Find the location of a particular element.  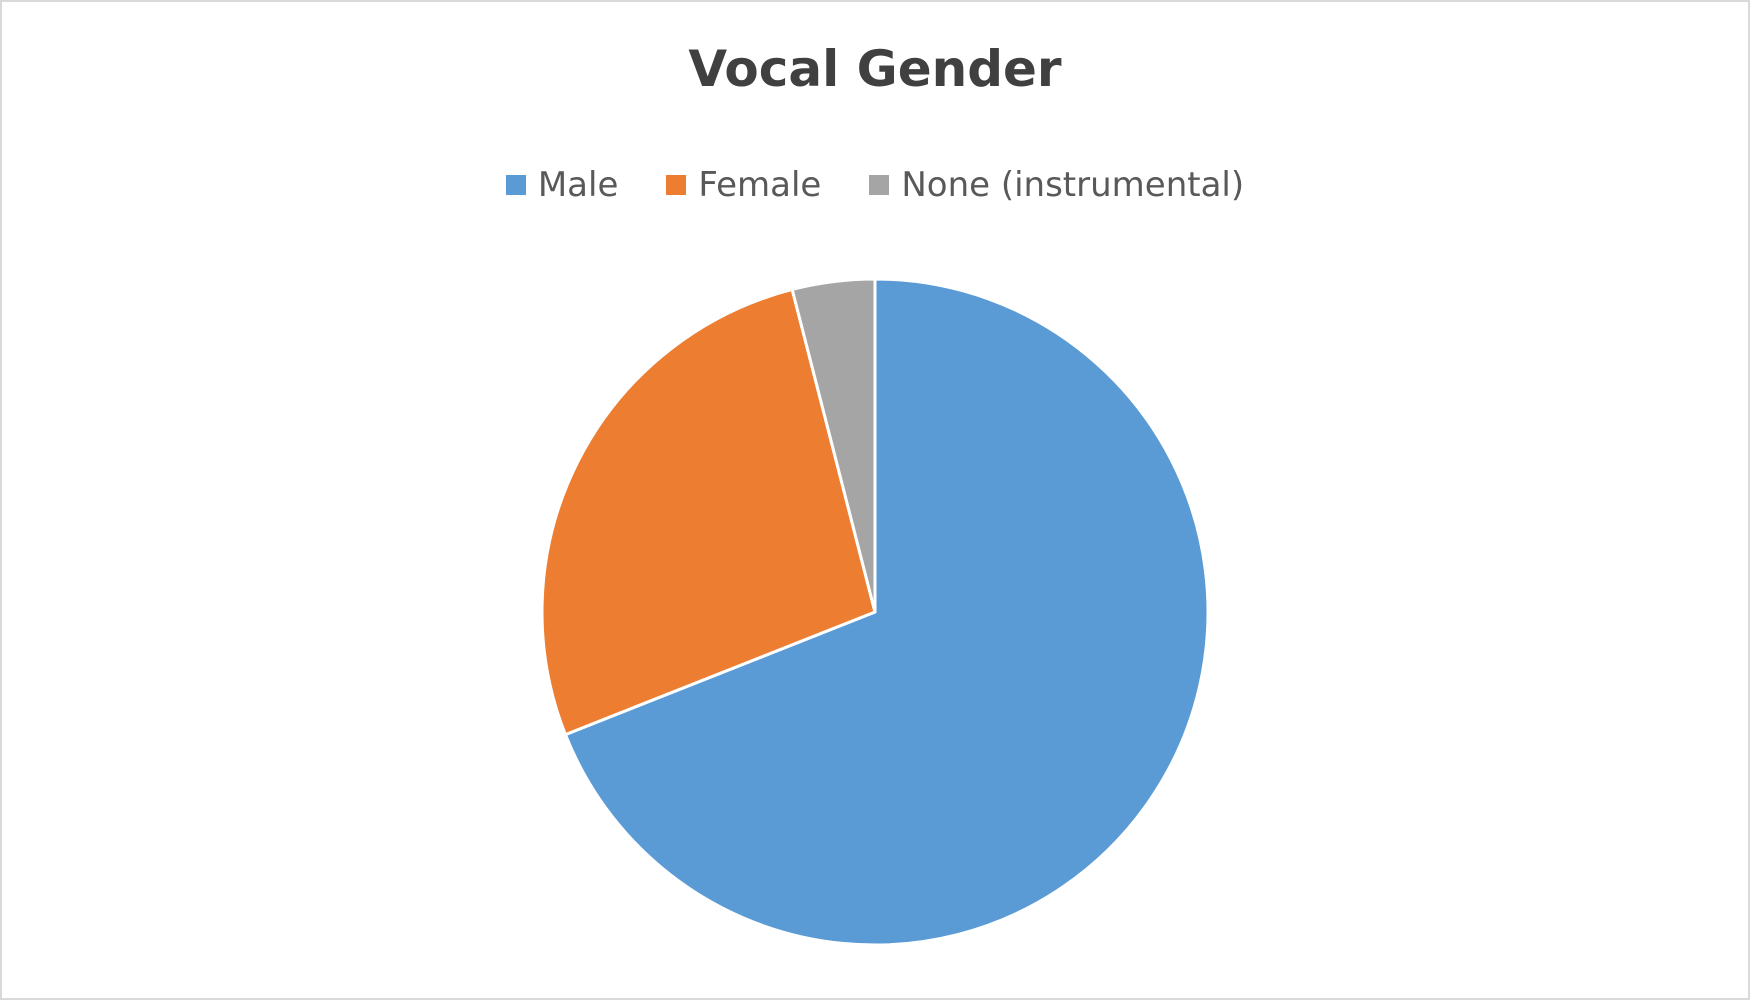

legend-item-male: Male is located at coordinates (562, 185).